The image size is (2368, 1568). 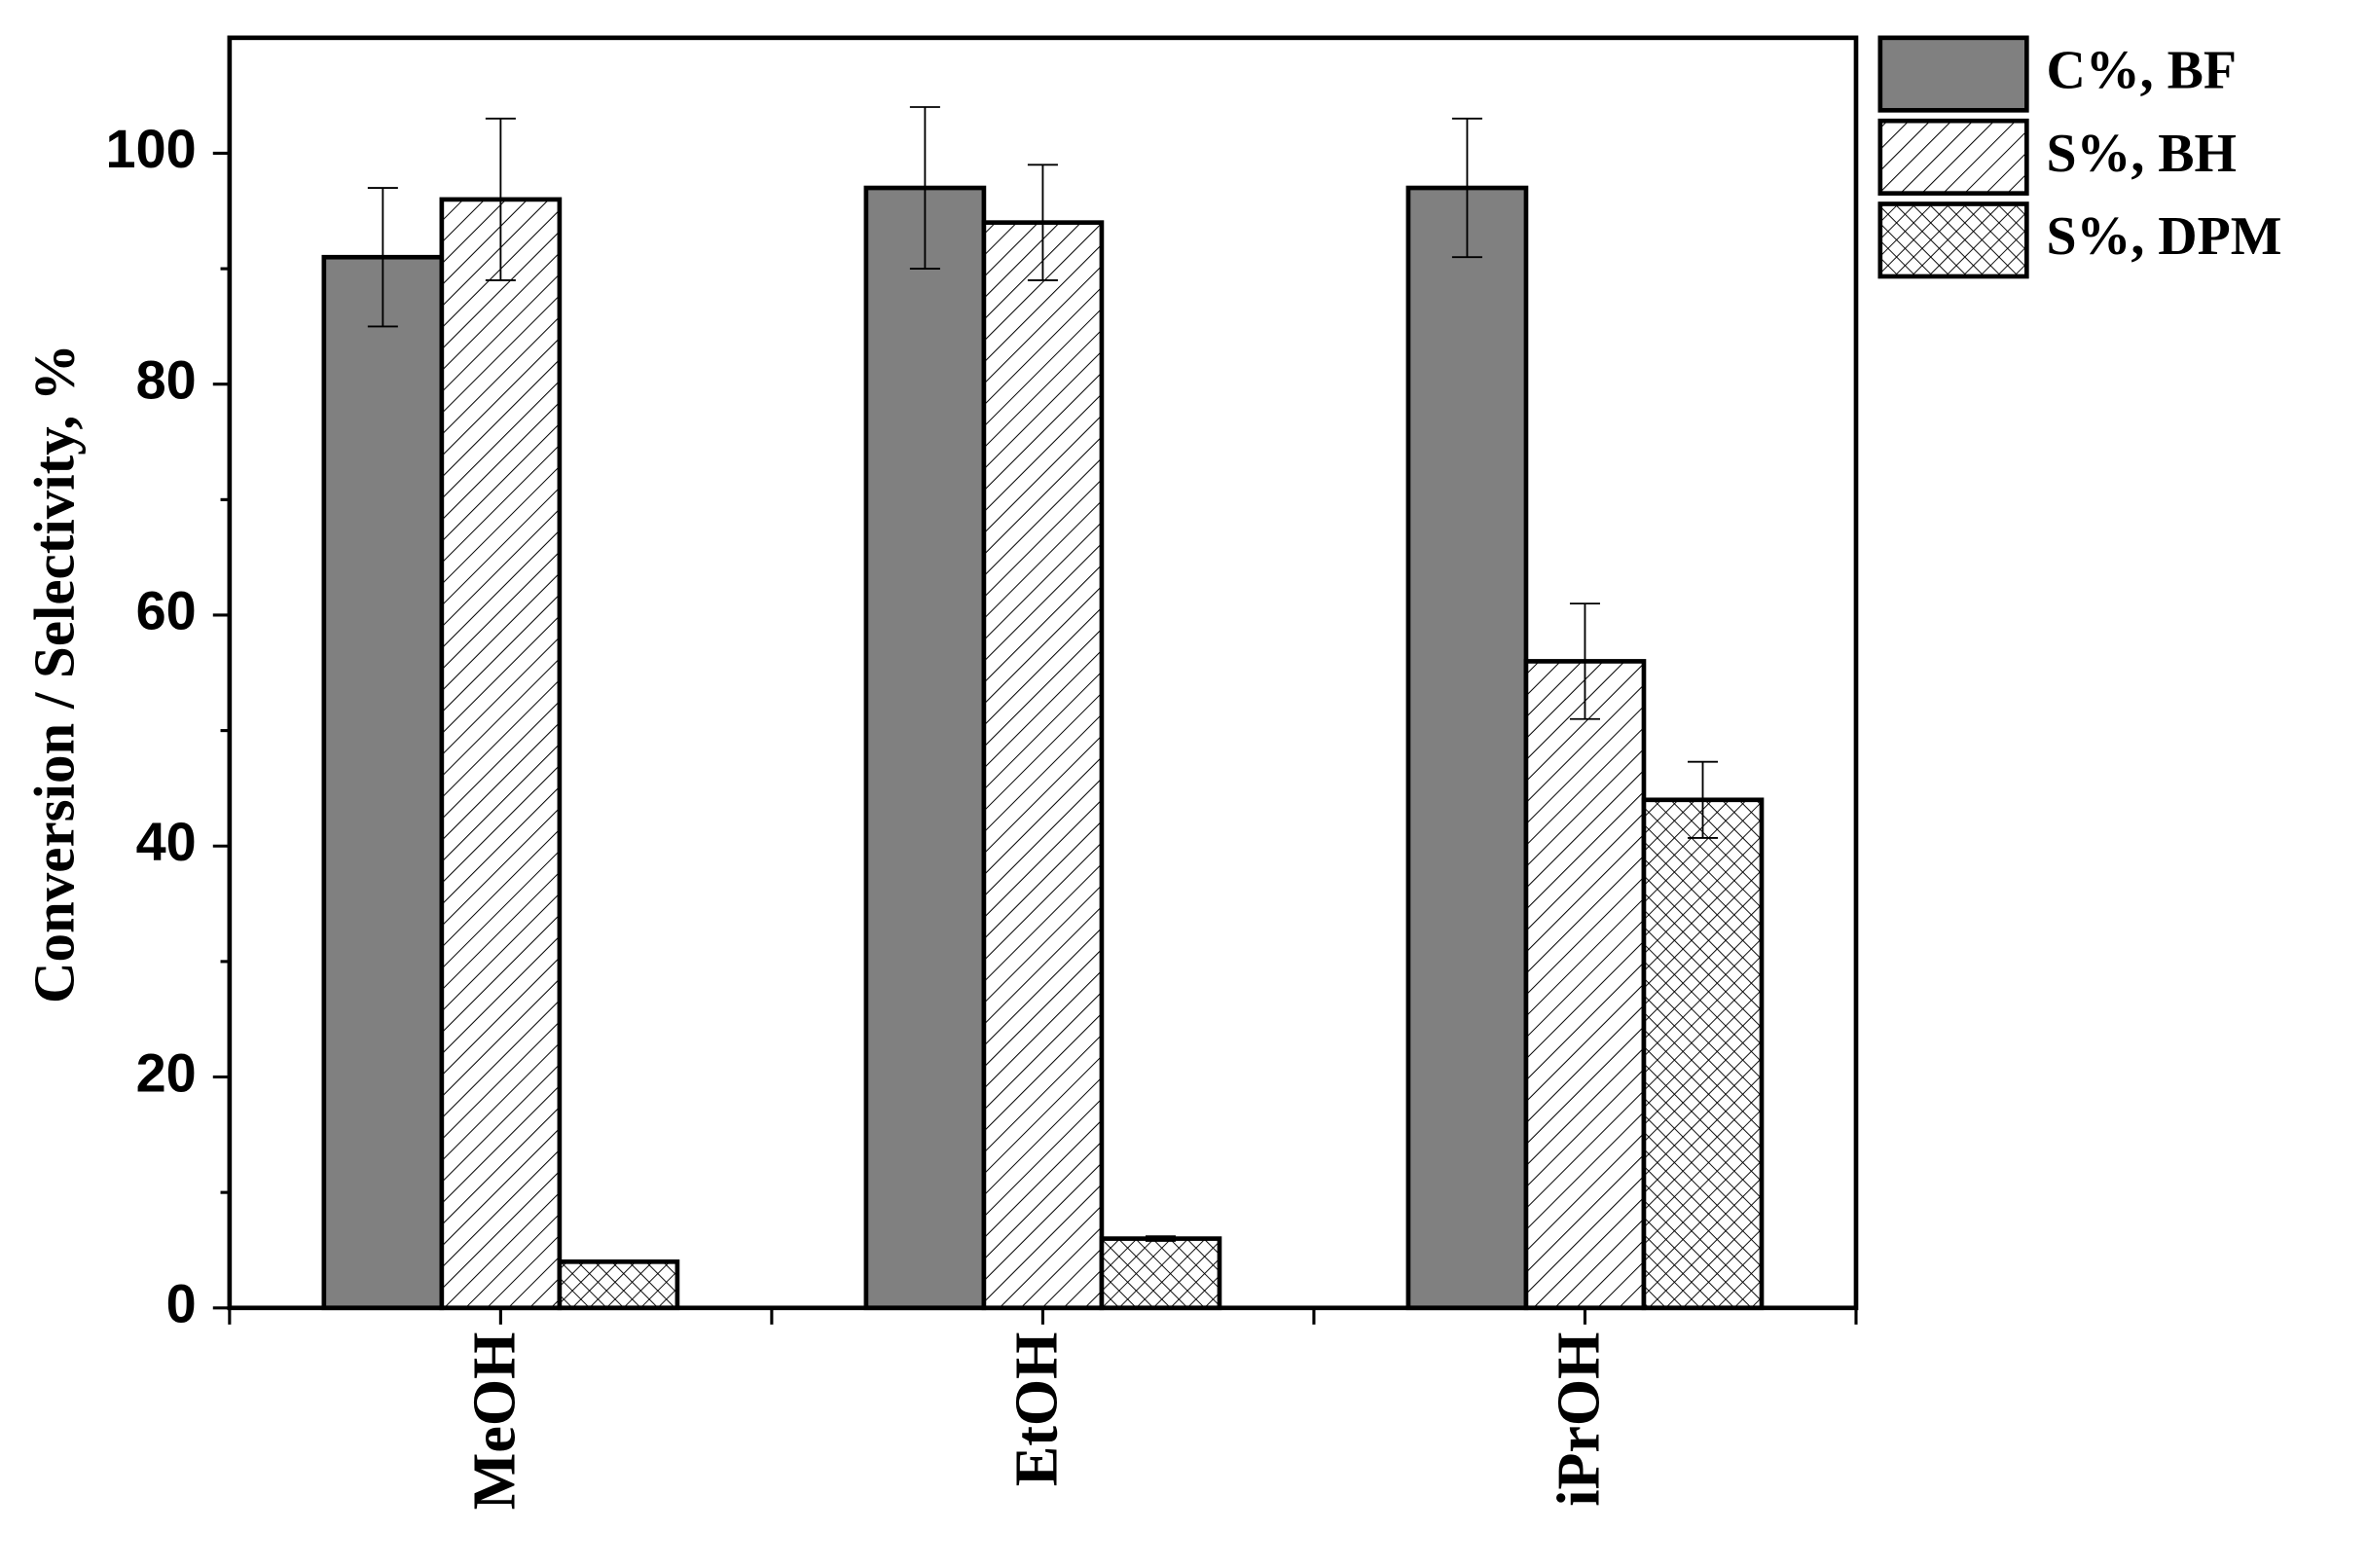 I want to click on legend-label: S%, BH, so click(x=2141, y=154).